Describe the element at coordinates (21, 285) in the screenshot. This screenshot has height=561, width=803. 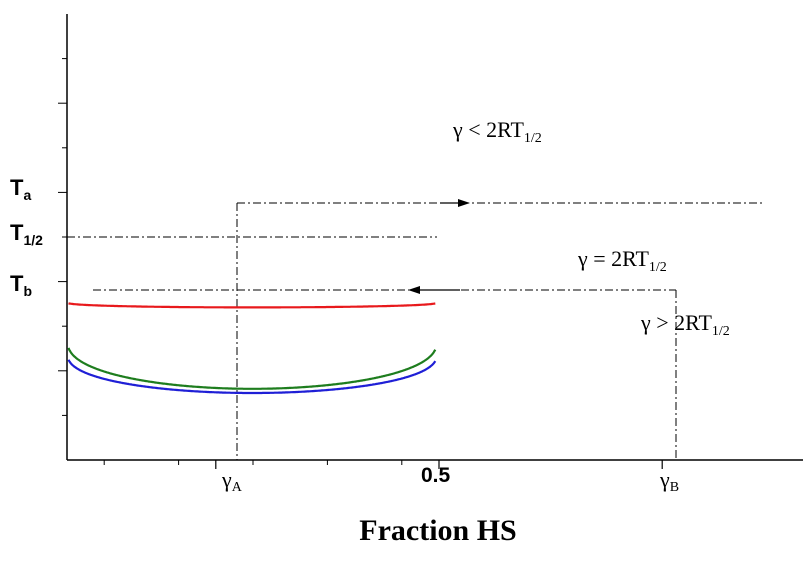
I see `y-tick-label-tb: Tb` at that location.